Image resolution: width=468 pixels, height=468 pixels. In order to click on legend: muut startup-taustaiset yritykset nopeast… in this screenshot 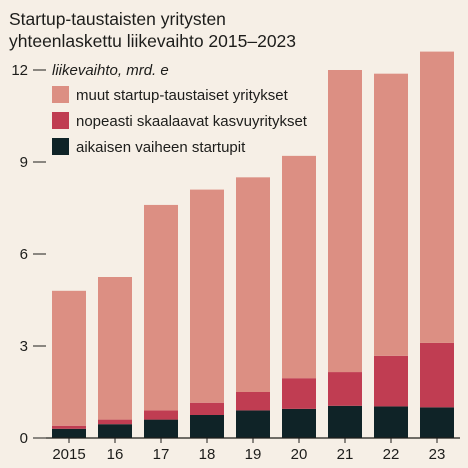, I will do `click(180, 121)`.